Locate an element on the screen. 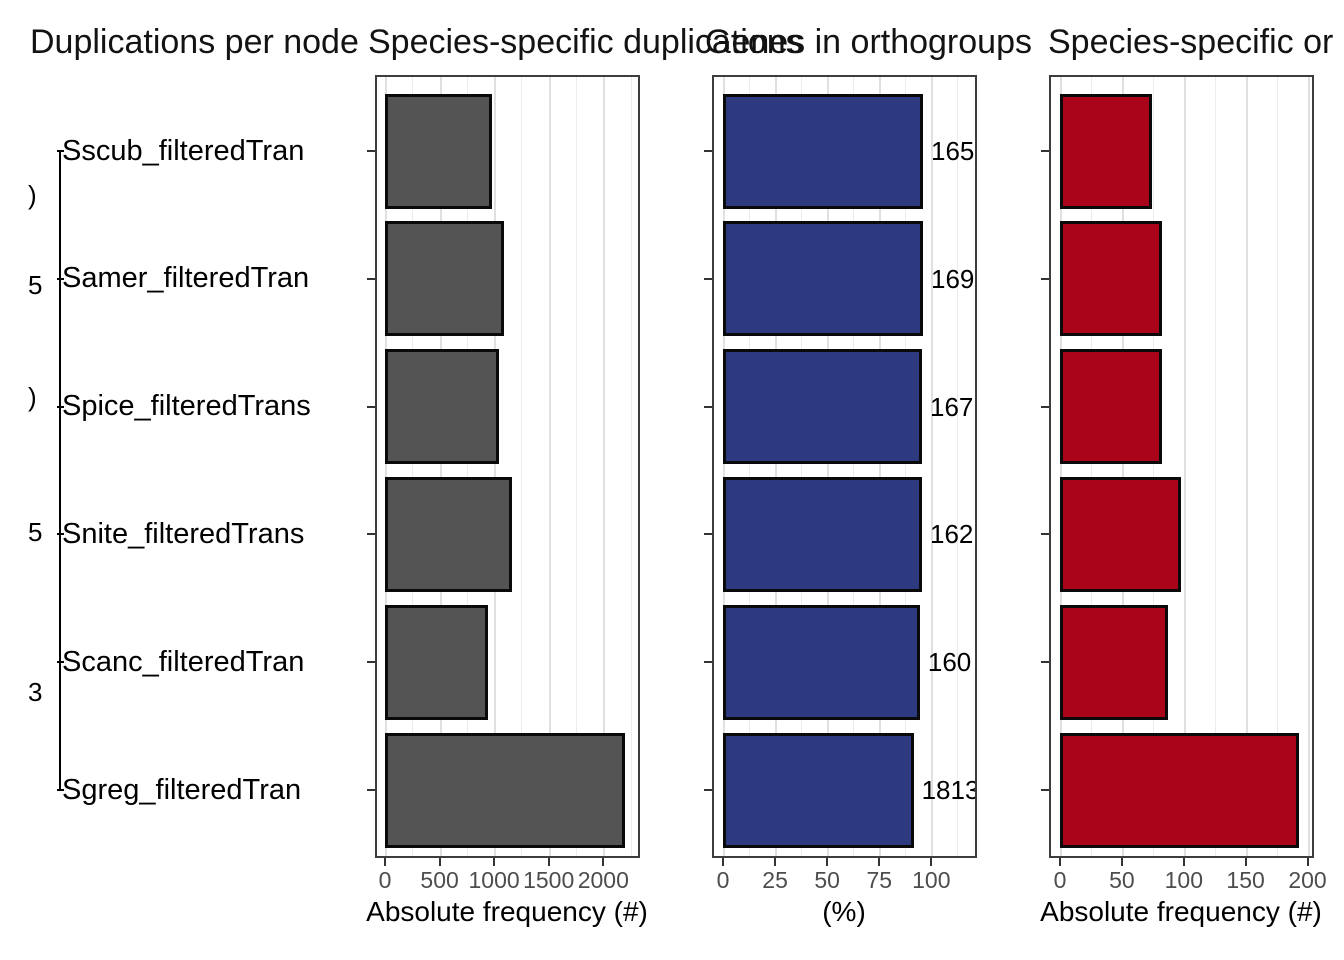 This screenshot has height=960, width=1344. tip-label-sgreg: Sgreg_filteredTran is located at coordinates (182, 789).